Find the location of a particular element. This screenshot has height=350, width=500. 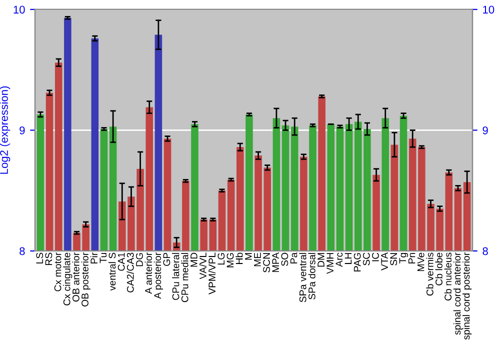

y-tick-label: 8 is located at coordinates (22, 251).